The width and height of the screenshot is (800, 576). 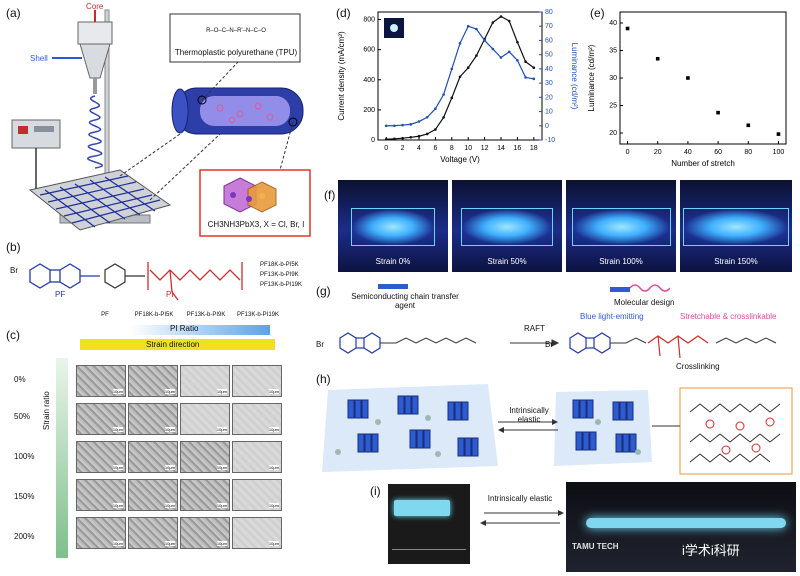 What do you see at coordinates (628, 152) in the screenshot?
I see `x-tick-label: 0` at bounding box center [628, 152].